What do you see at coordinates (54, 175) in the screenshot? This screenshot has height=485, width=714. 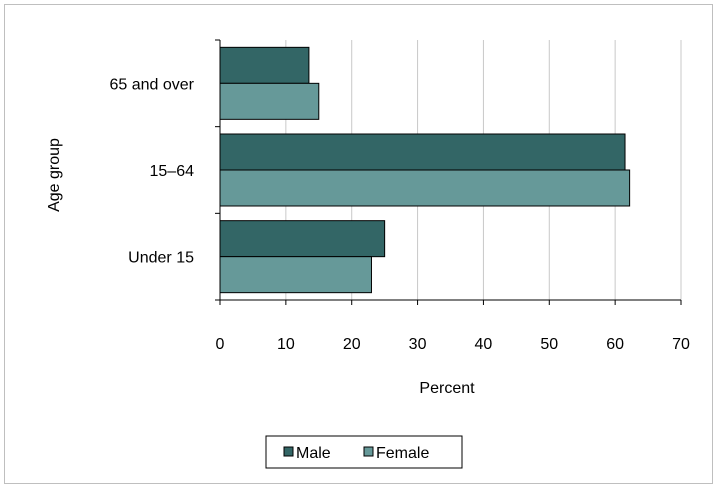 I see `y-axis-title: Age group` at bounding box center [54, 175].